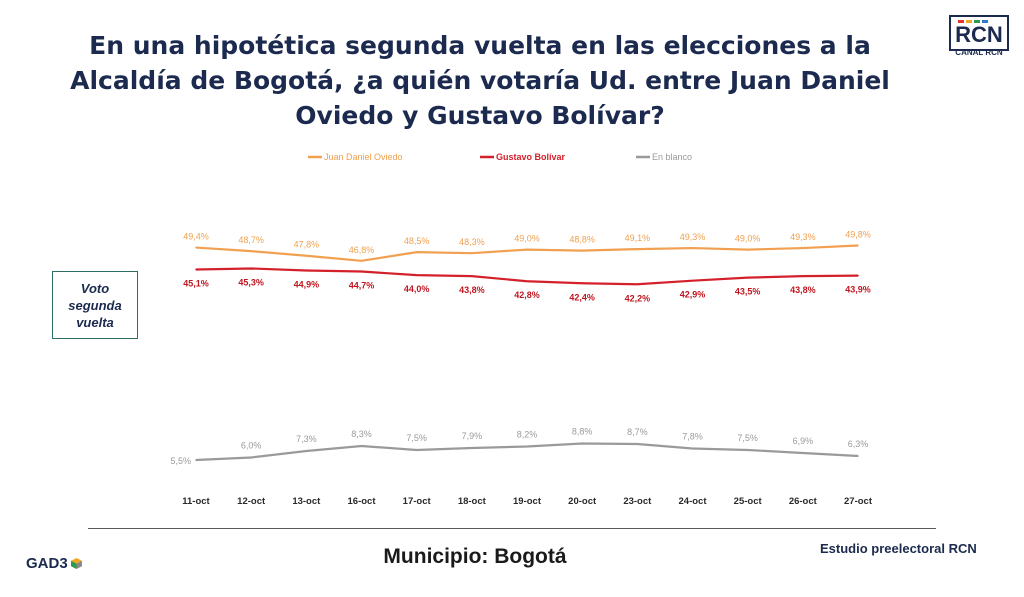 Image resolution: width=1024 pixels, height=597 pixels. I want to click on study-label: Estudio preelectoral RCN, so click(898, 548).